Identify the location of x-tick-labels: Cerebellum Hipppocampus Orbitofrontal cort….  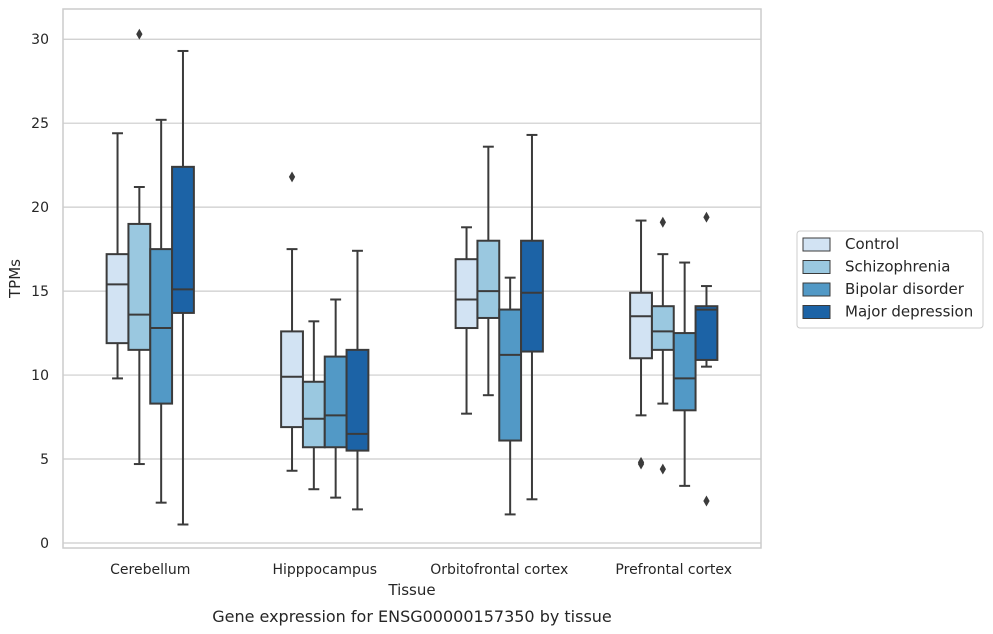
(421, 570).